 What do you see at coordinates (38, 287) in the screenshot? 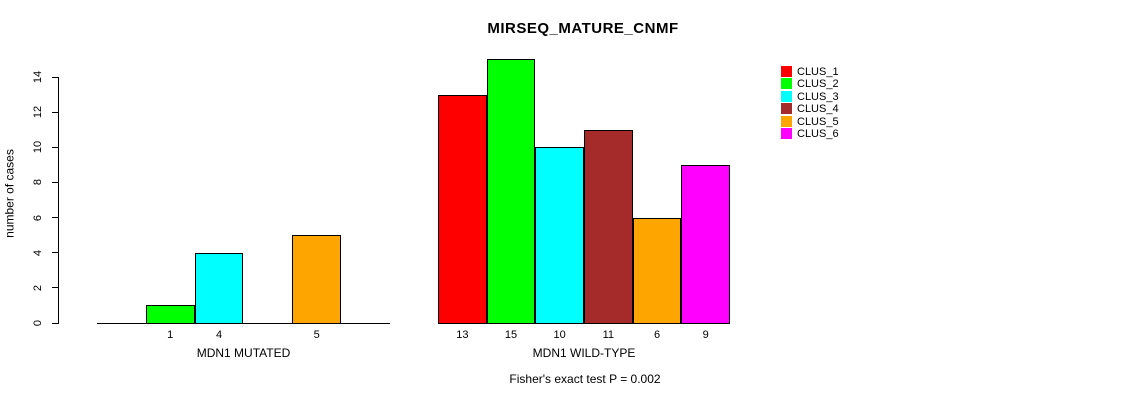
I see `y-tick-label: 2` at bounding box center [38, 287].